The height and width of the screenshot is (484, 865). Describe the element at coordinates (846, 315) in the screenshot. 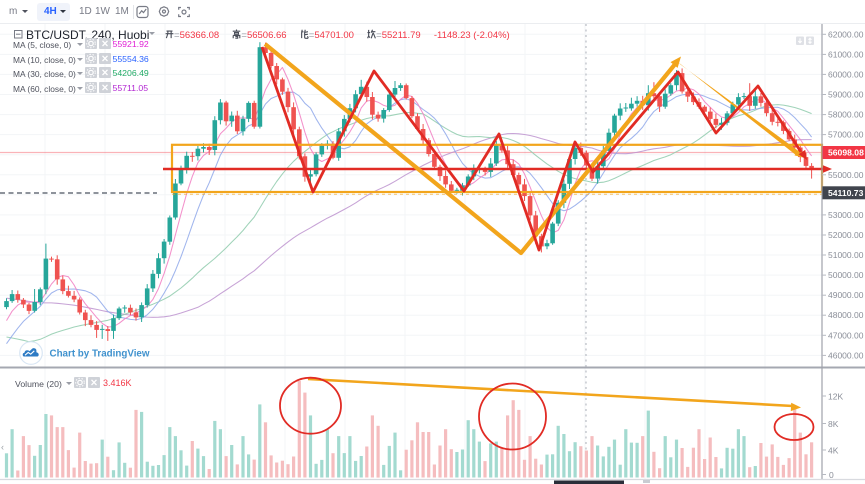

I see `svg-text: 48000.00` at that location.